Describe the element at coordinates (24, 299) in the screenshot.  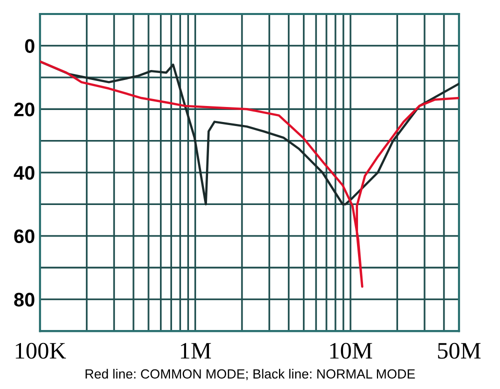
I see `y-tick-label: 80` at that location.